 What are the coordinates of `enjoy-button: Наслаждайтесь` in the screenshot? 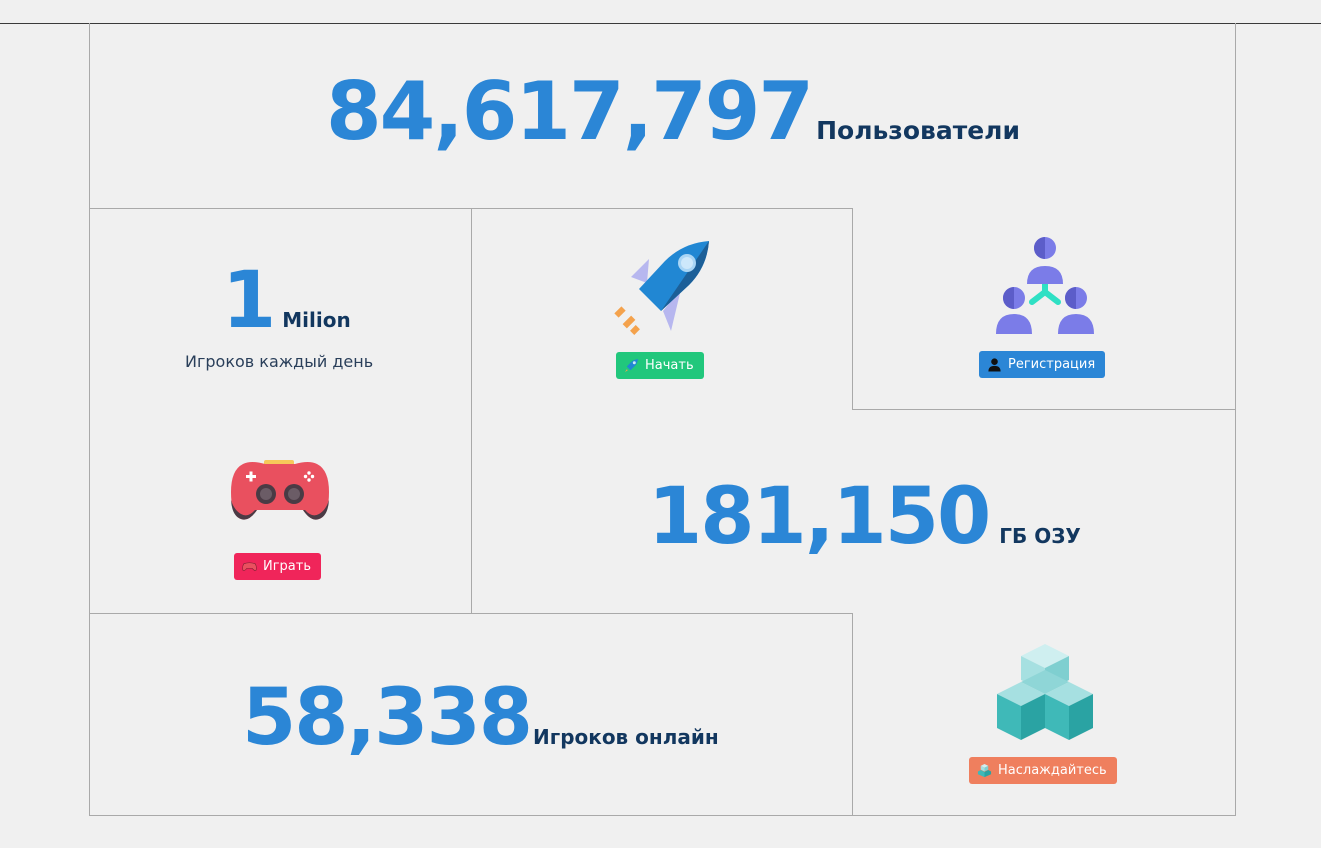 It's located at (1043, 770).